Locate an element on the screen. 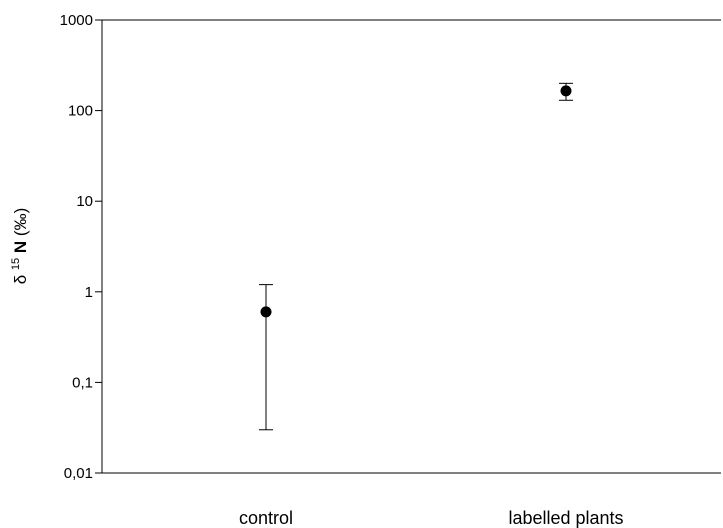  y-axis-label: δ 15 N (‰) is located at coordinates (17, 246).